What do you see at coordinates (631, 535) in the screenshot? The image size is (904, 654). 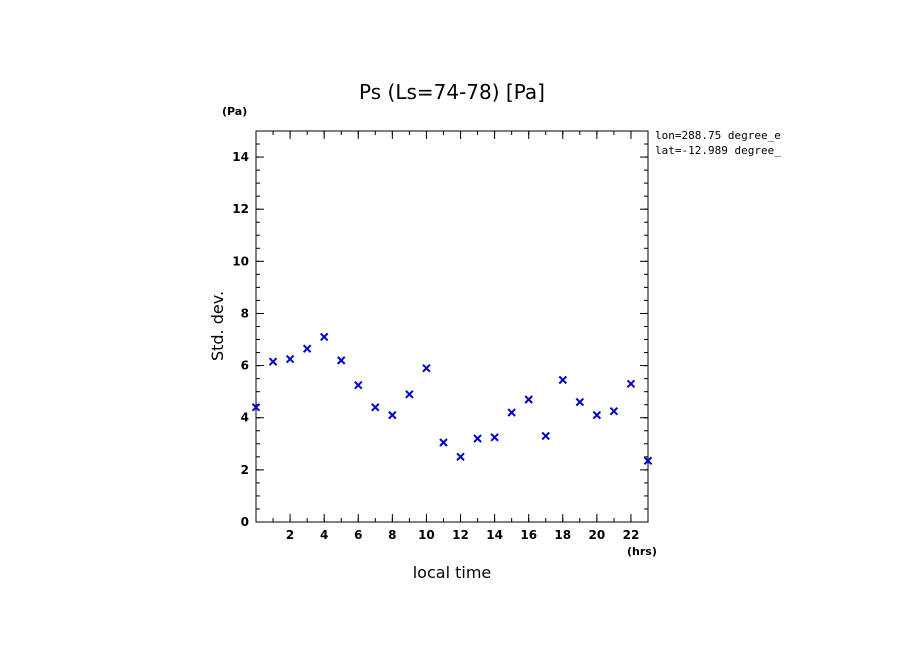 I see `x-tick-label: 22` at bounding box center [631, 535].